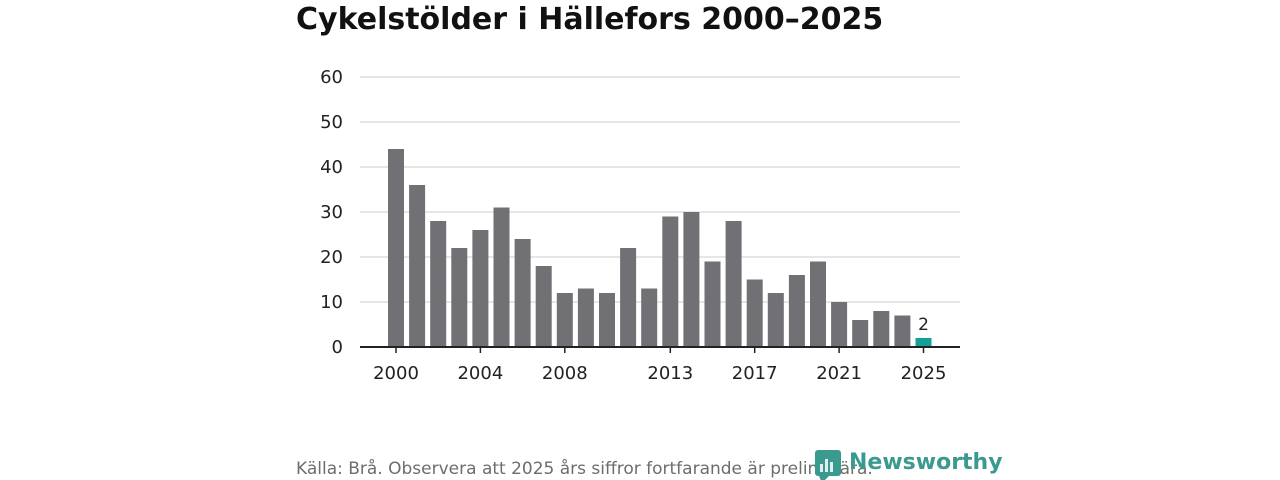 This screenshot has height=480, width=1280. What do you see at coordinates (775, 320) in the screenshot?
I see `bar-2018` at bounding box center [775, 320].